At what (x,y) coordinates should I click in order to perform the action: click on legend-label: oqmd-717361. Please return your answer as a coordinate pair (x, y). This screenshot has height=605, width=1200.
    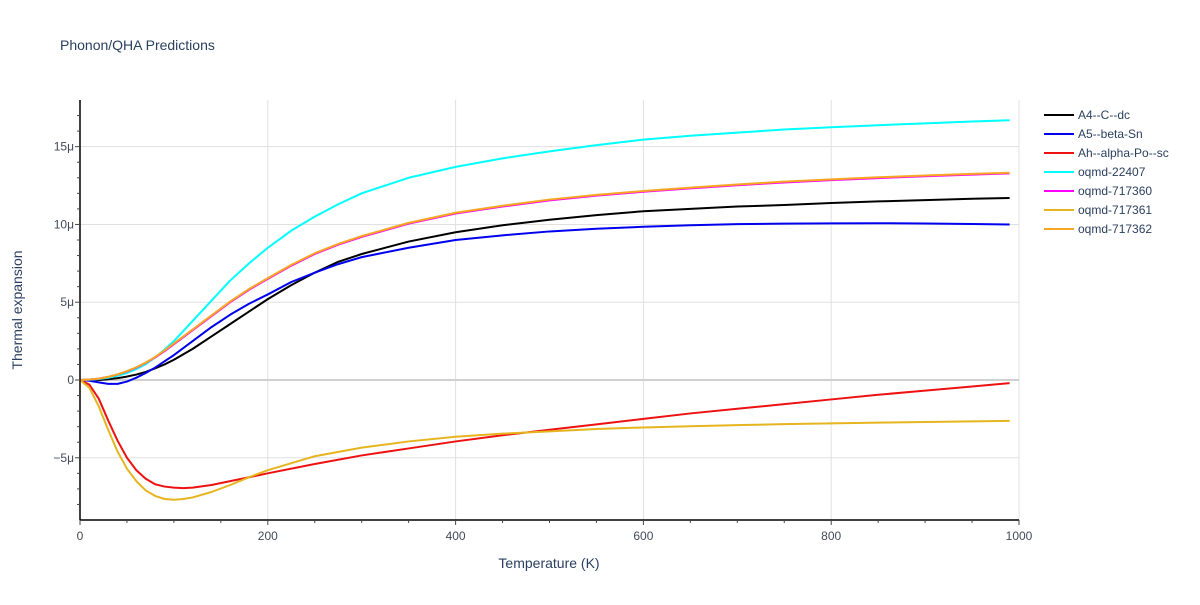
    Looking at the image, I should click on (1115, 210).